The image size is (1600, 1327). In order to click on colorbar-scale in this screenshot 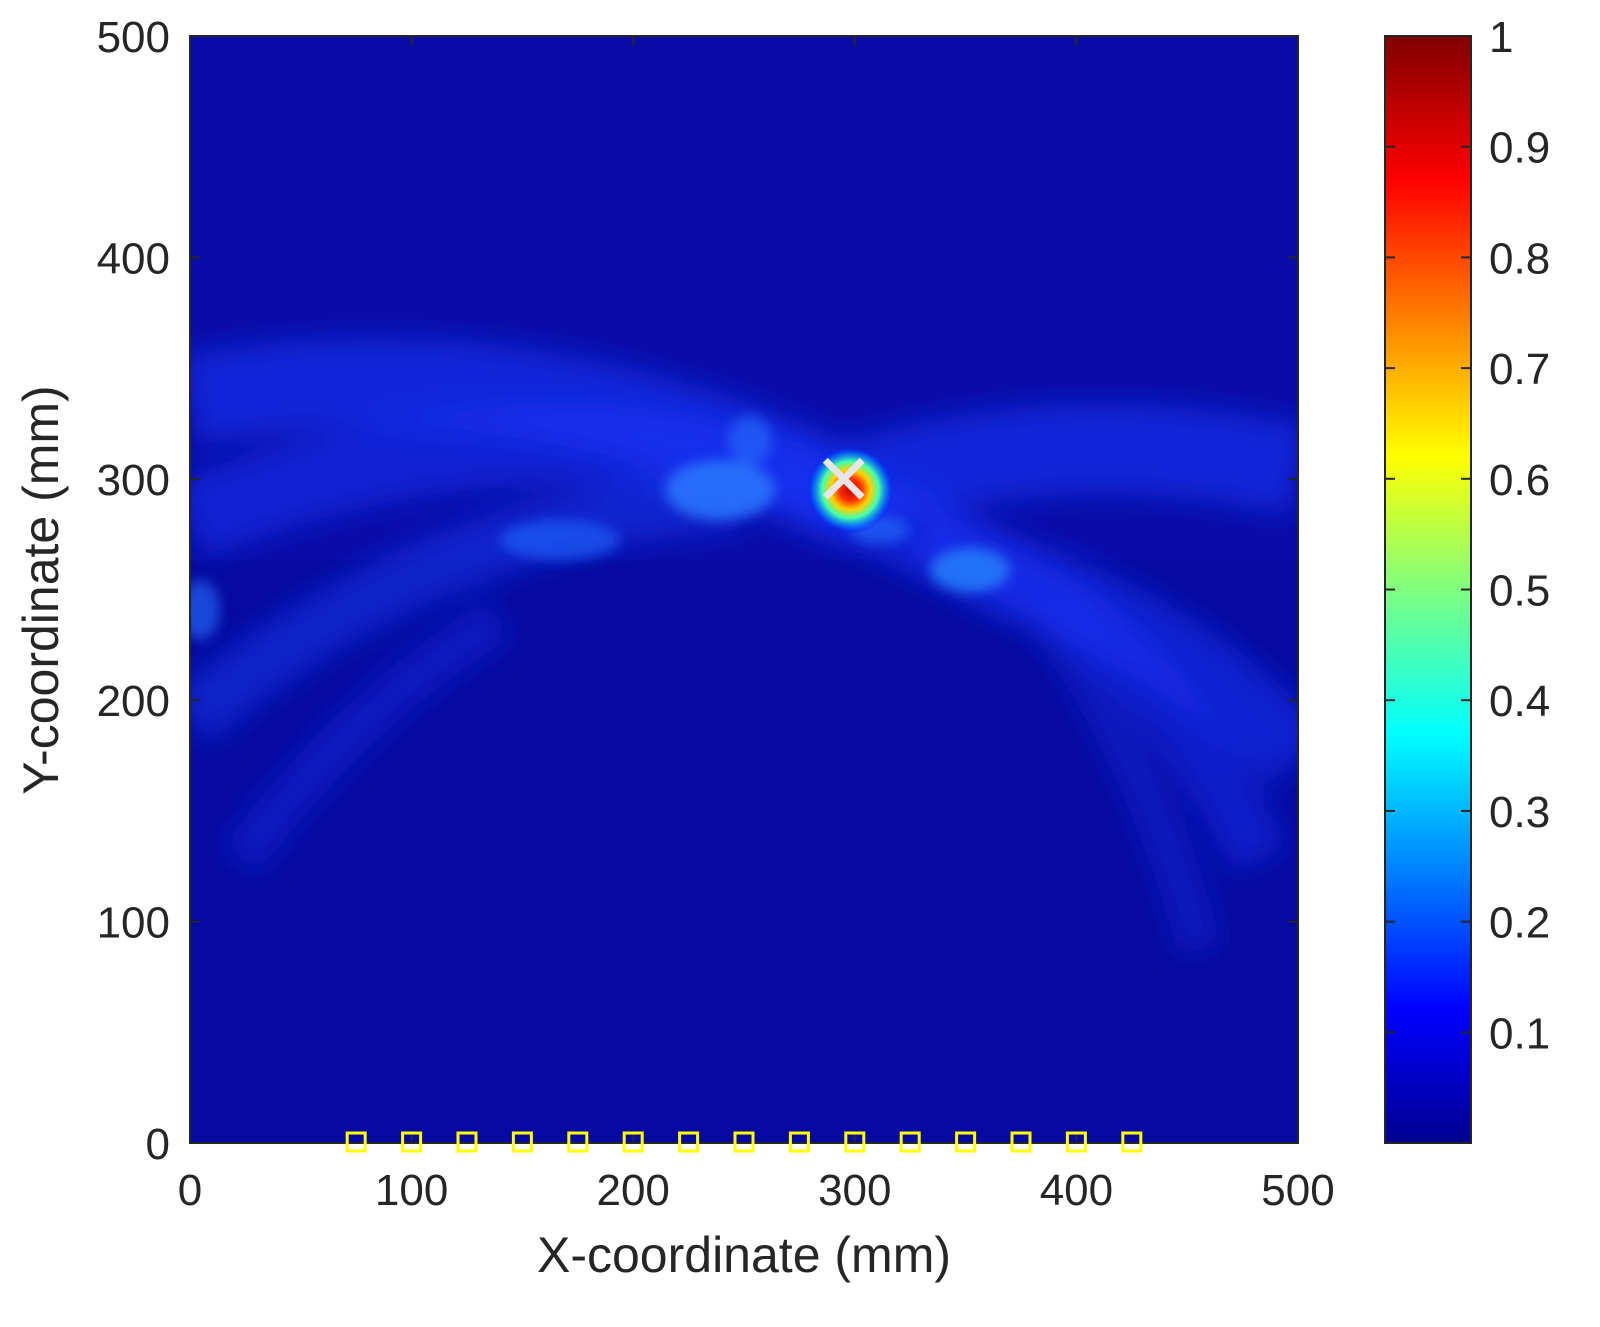, I will do `click(1428, 589)`.